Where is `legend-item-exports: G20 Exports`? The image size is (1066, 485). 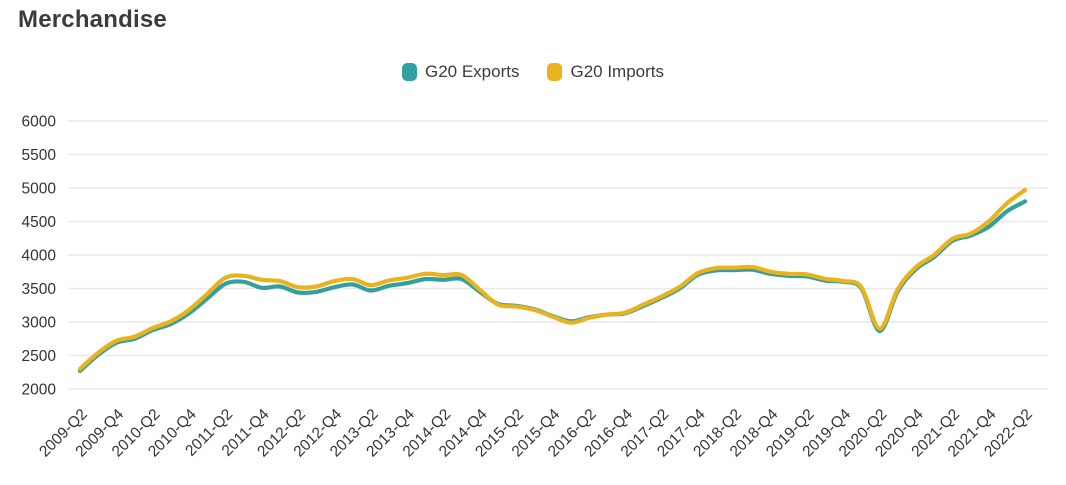 legend-item-exports: G20 Exports is located at coordinates (460, 72).